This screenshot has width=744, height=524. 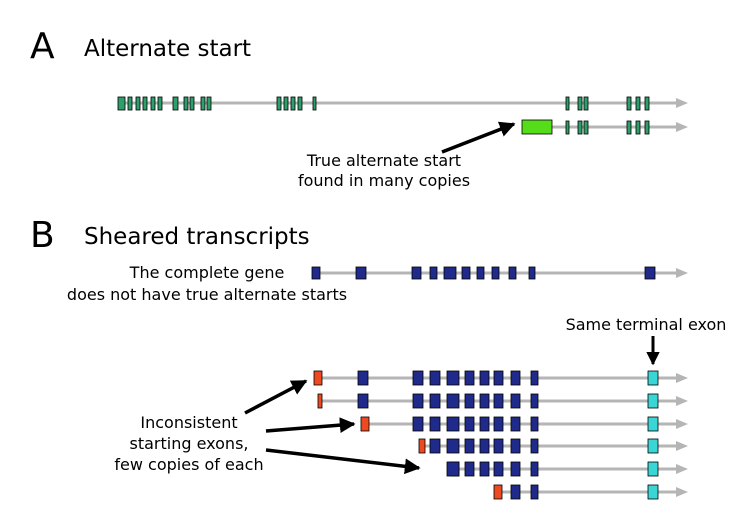 What do you see at coordinates (537, 127) in the screenshot?
I see `alternate-start-exon` at bounding box center [537, 127].